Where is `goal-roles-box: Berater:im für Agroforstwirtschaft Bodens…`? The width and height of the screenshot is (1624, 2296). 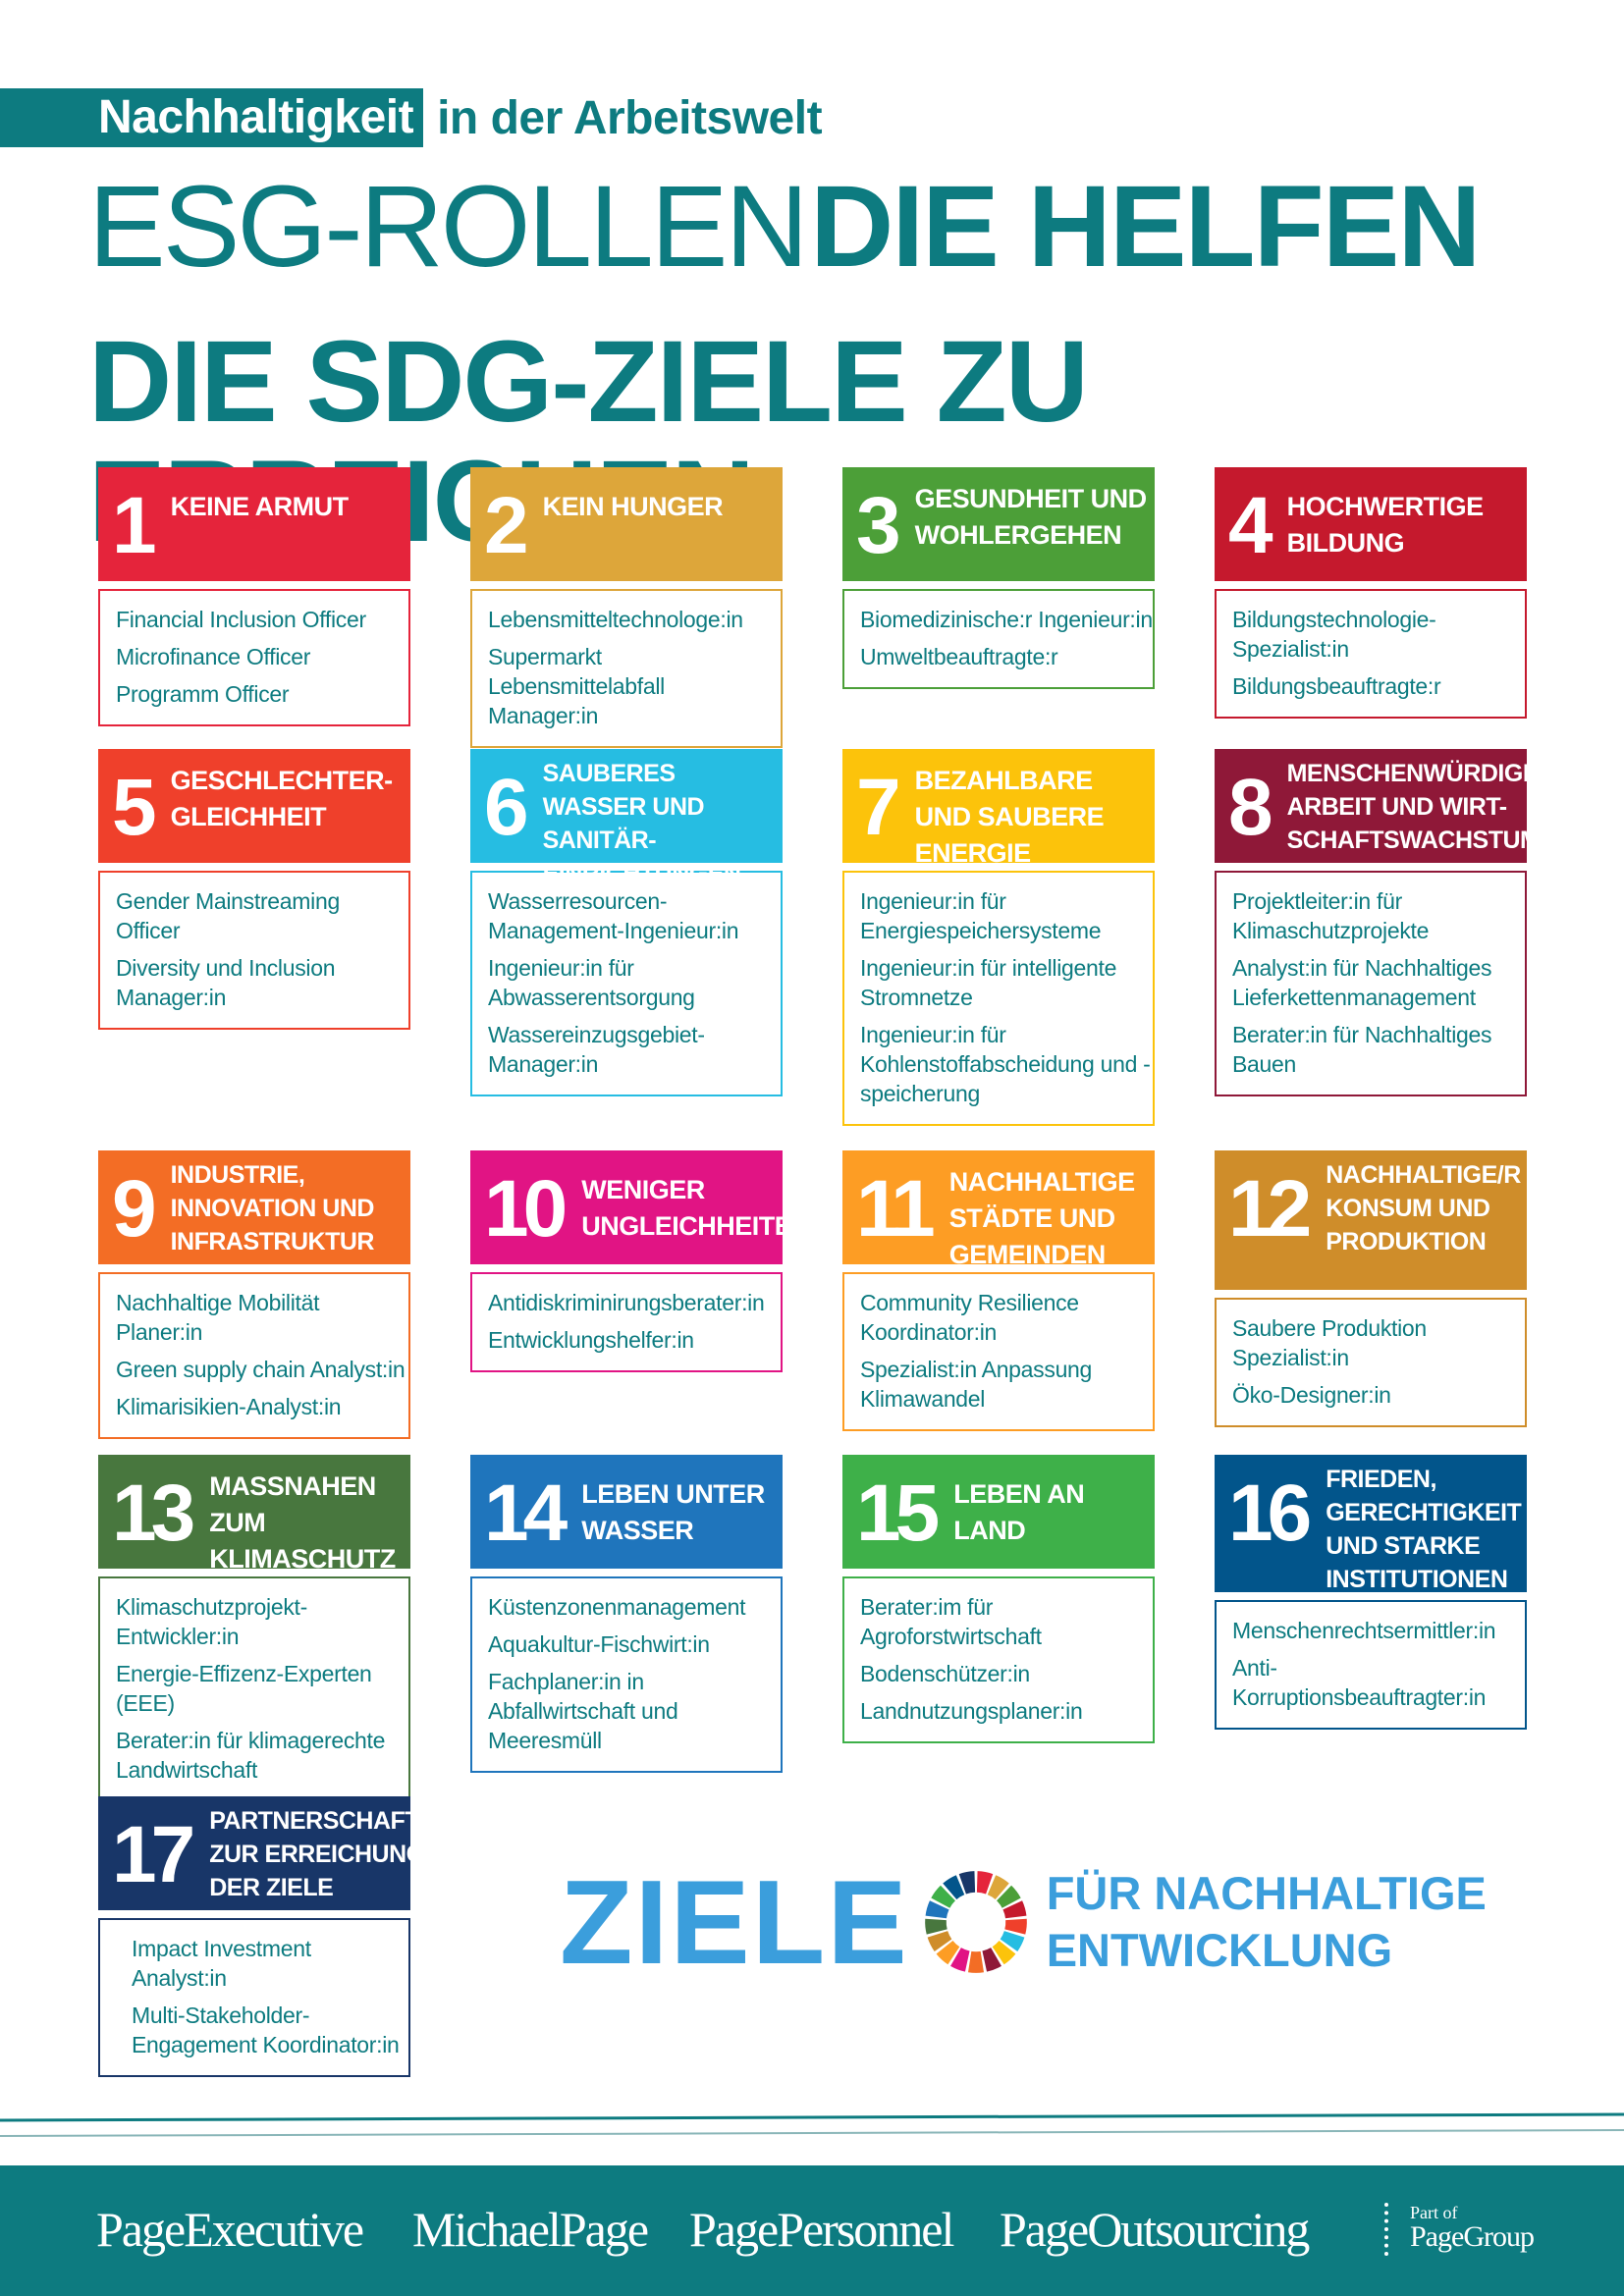
goal-roles-box: Berater:im für Agroforstwirtschaft Bodens… is located at coordinates (998, 1659).